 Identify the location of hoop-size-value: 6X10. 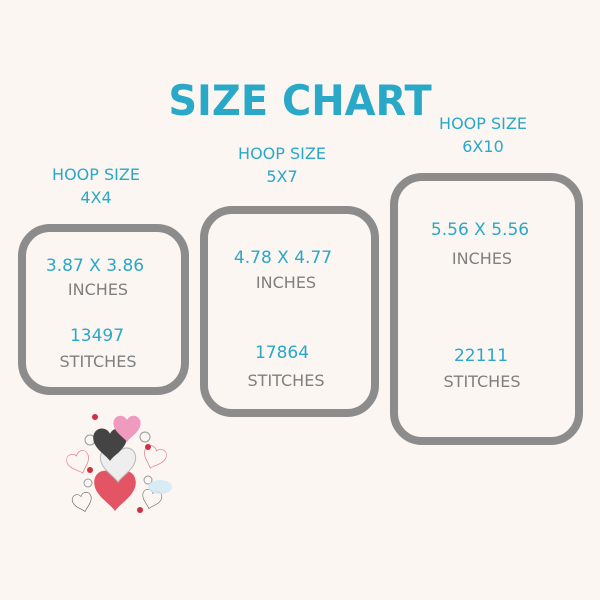
(483, 146).